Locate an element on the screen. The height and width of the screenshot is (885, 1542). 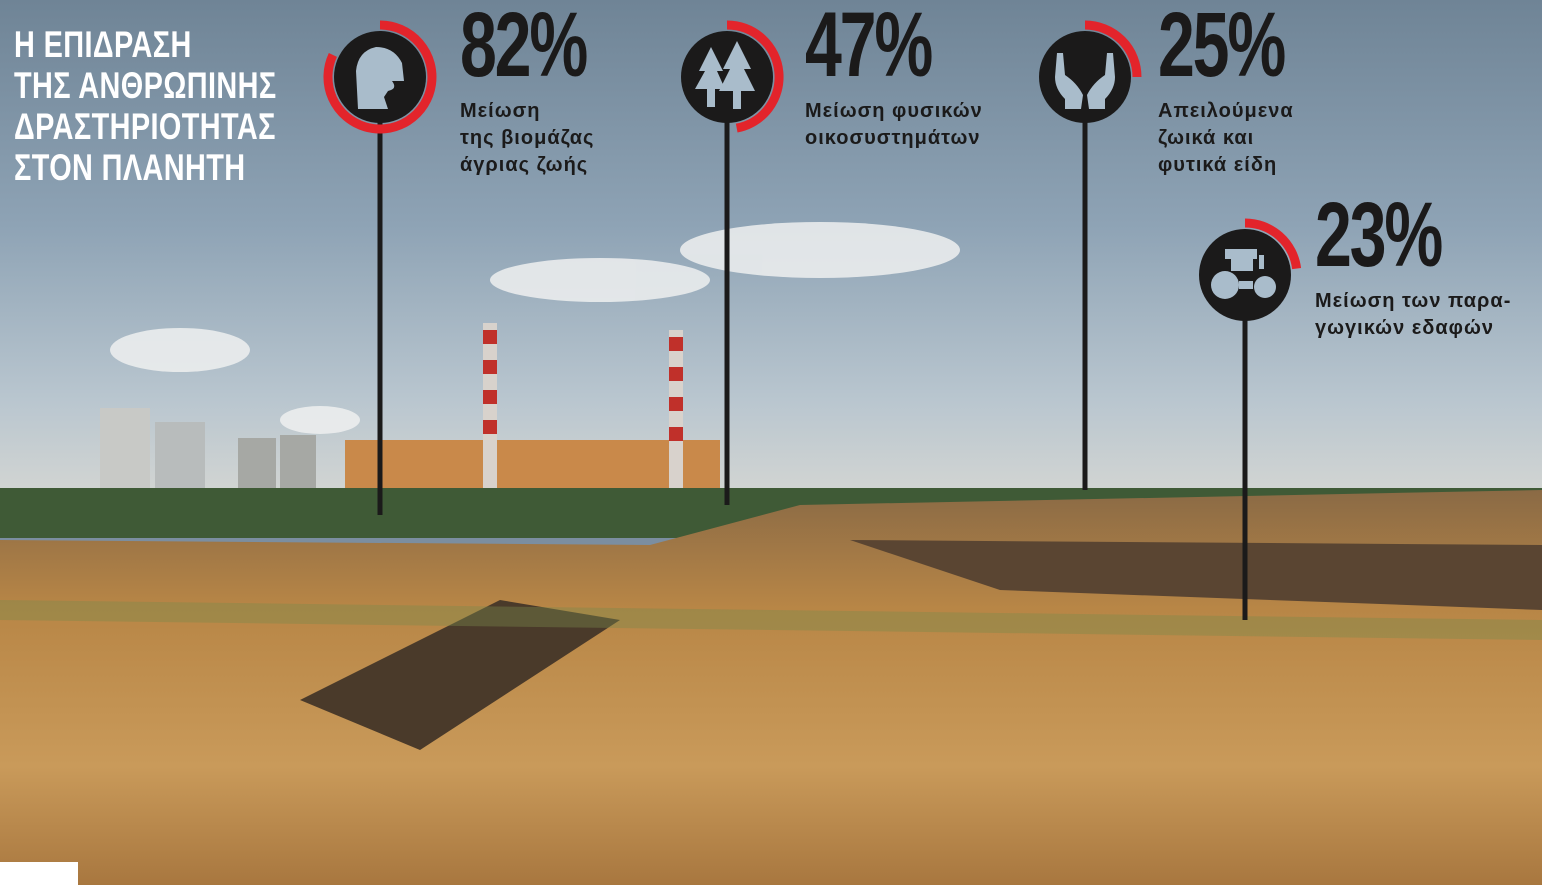
stat-percentage: 47% is located at coordinates (869, 48).